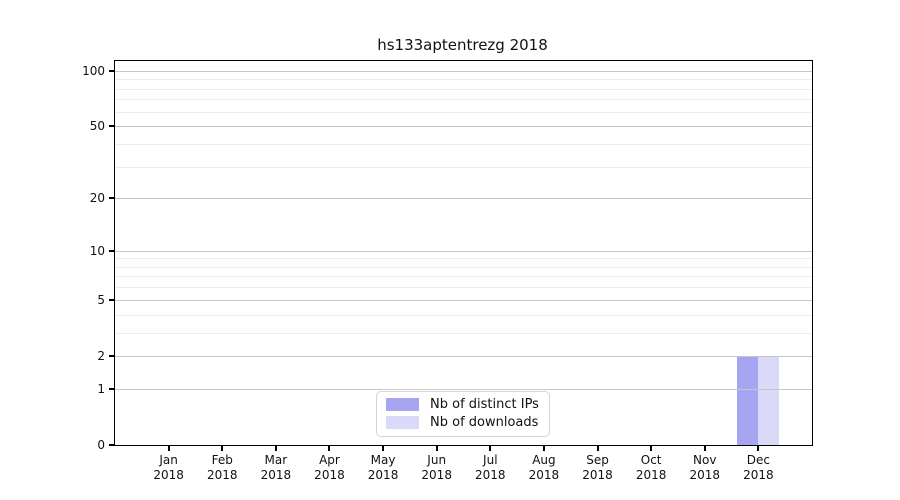  Describe the element at coordinates (97, 250) in the screenshot. I see `y-axis-tick-label: 10` at that location.